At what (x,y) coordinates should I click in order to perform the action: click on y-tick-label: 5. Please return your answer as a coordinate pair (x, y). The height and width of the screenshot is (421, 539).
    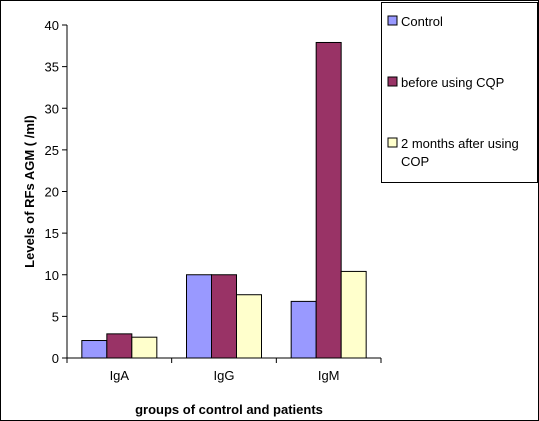
    Looking at the image, I should click on (55, 316).